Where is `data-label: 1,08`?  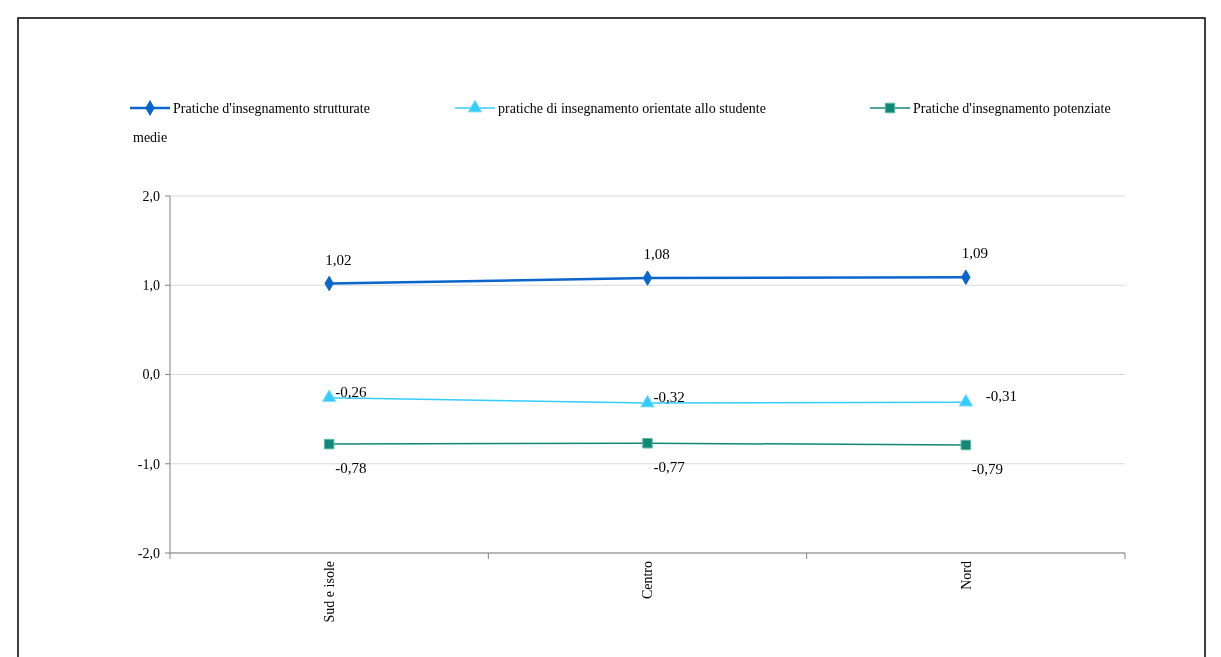 data-label: 1,08 is located at coordinates (656, 254).